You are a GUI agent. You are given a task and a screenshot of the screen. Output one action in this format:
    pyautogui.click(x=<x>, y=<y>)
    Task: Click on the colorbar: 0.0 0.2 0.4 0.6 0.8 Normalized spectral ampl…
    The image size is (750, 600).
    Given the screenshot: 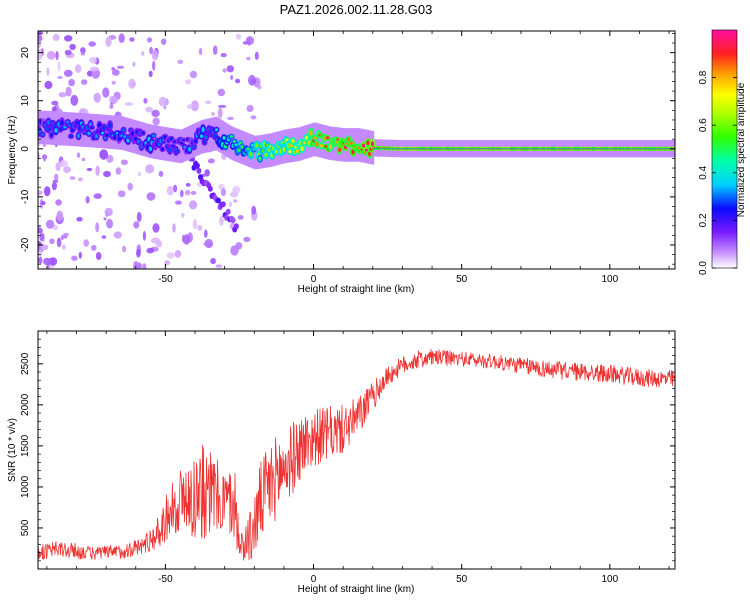 What is the action you would take?
    pyautogui.click(x=722, y=152)
    